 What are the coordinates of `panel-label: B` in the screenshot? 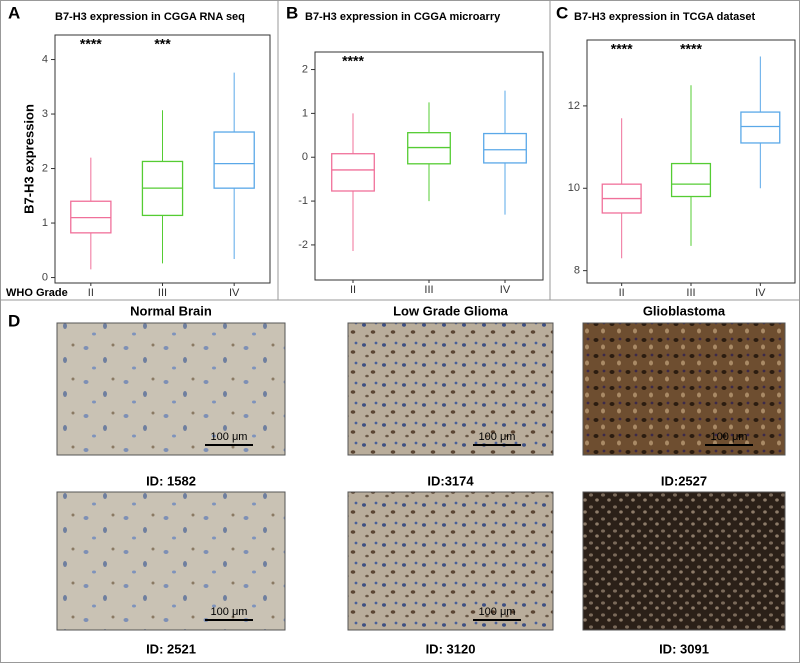 It's located at (292, 12).